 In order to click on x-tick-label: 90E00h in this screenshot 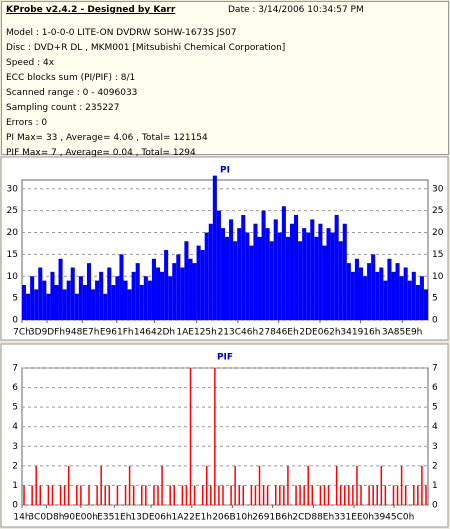, I will do `click(81, 518)`.